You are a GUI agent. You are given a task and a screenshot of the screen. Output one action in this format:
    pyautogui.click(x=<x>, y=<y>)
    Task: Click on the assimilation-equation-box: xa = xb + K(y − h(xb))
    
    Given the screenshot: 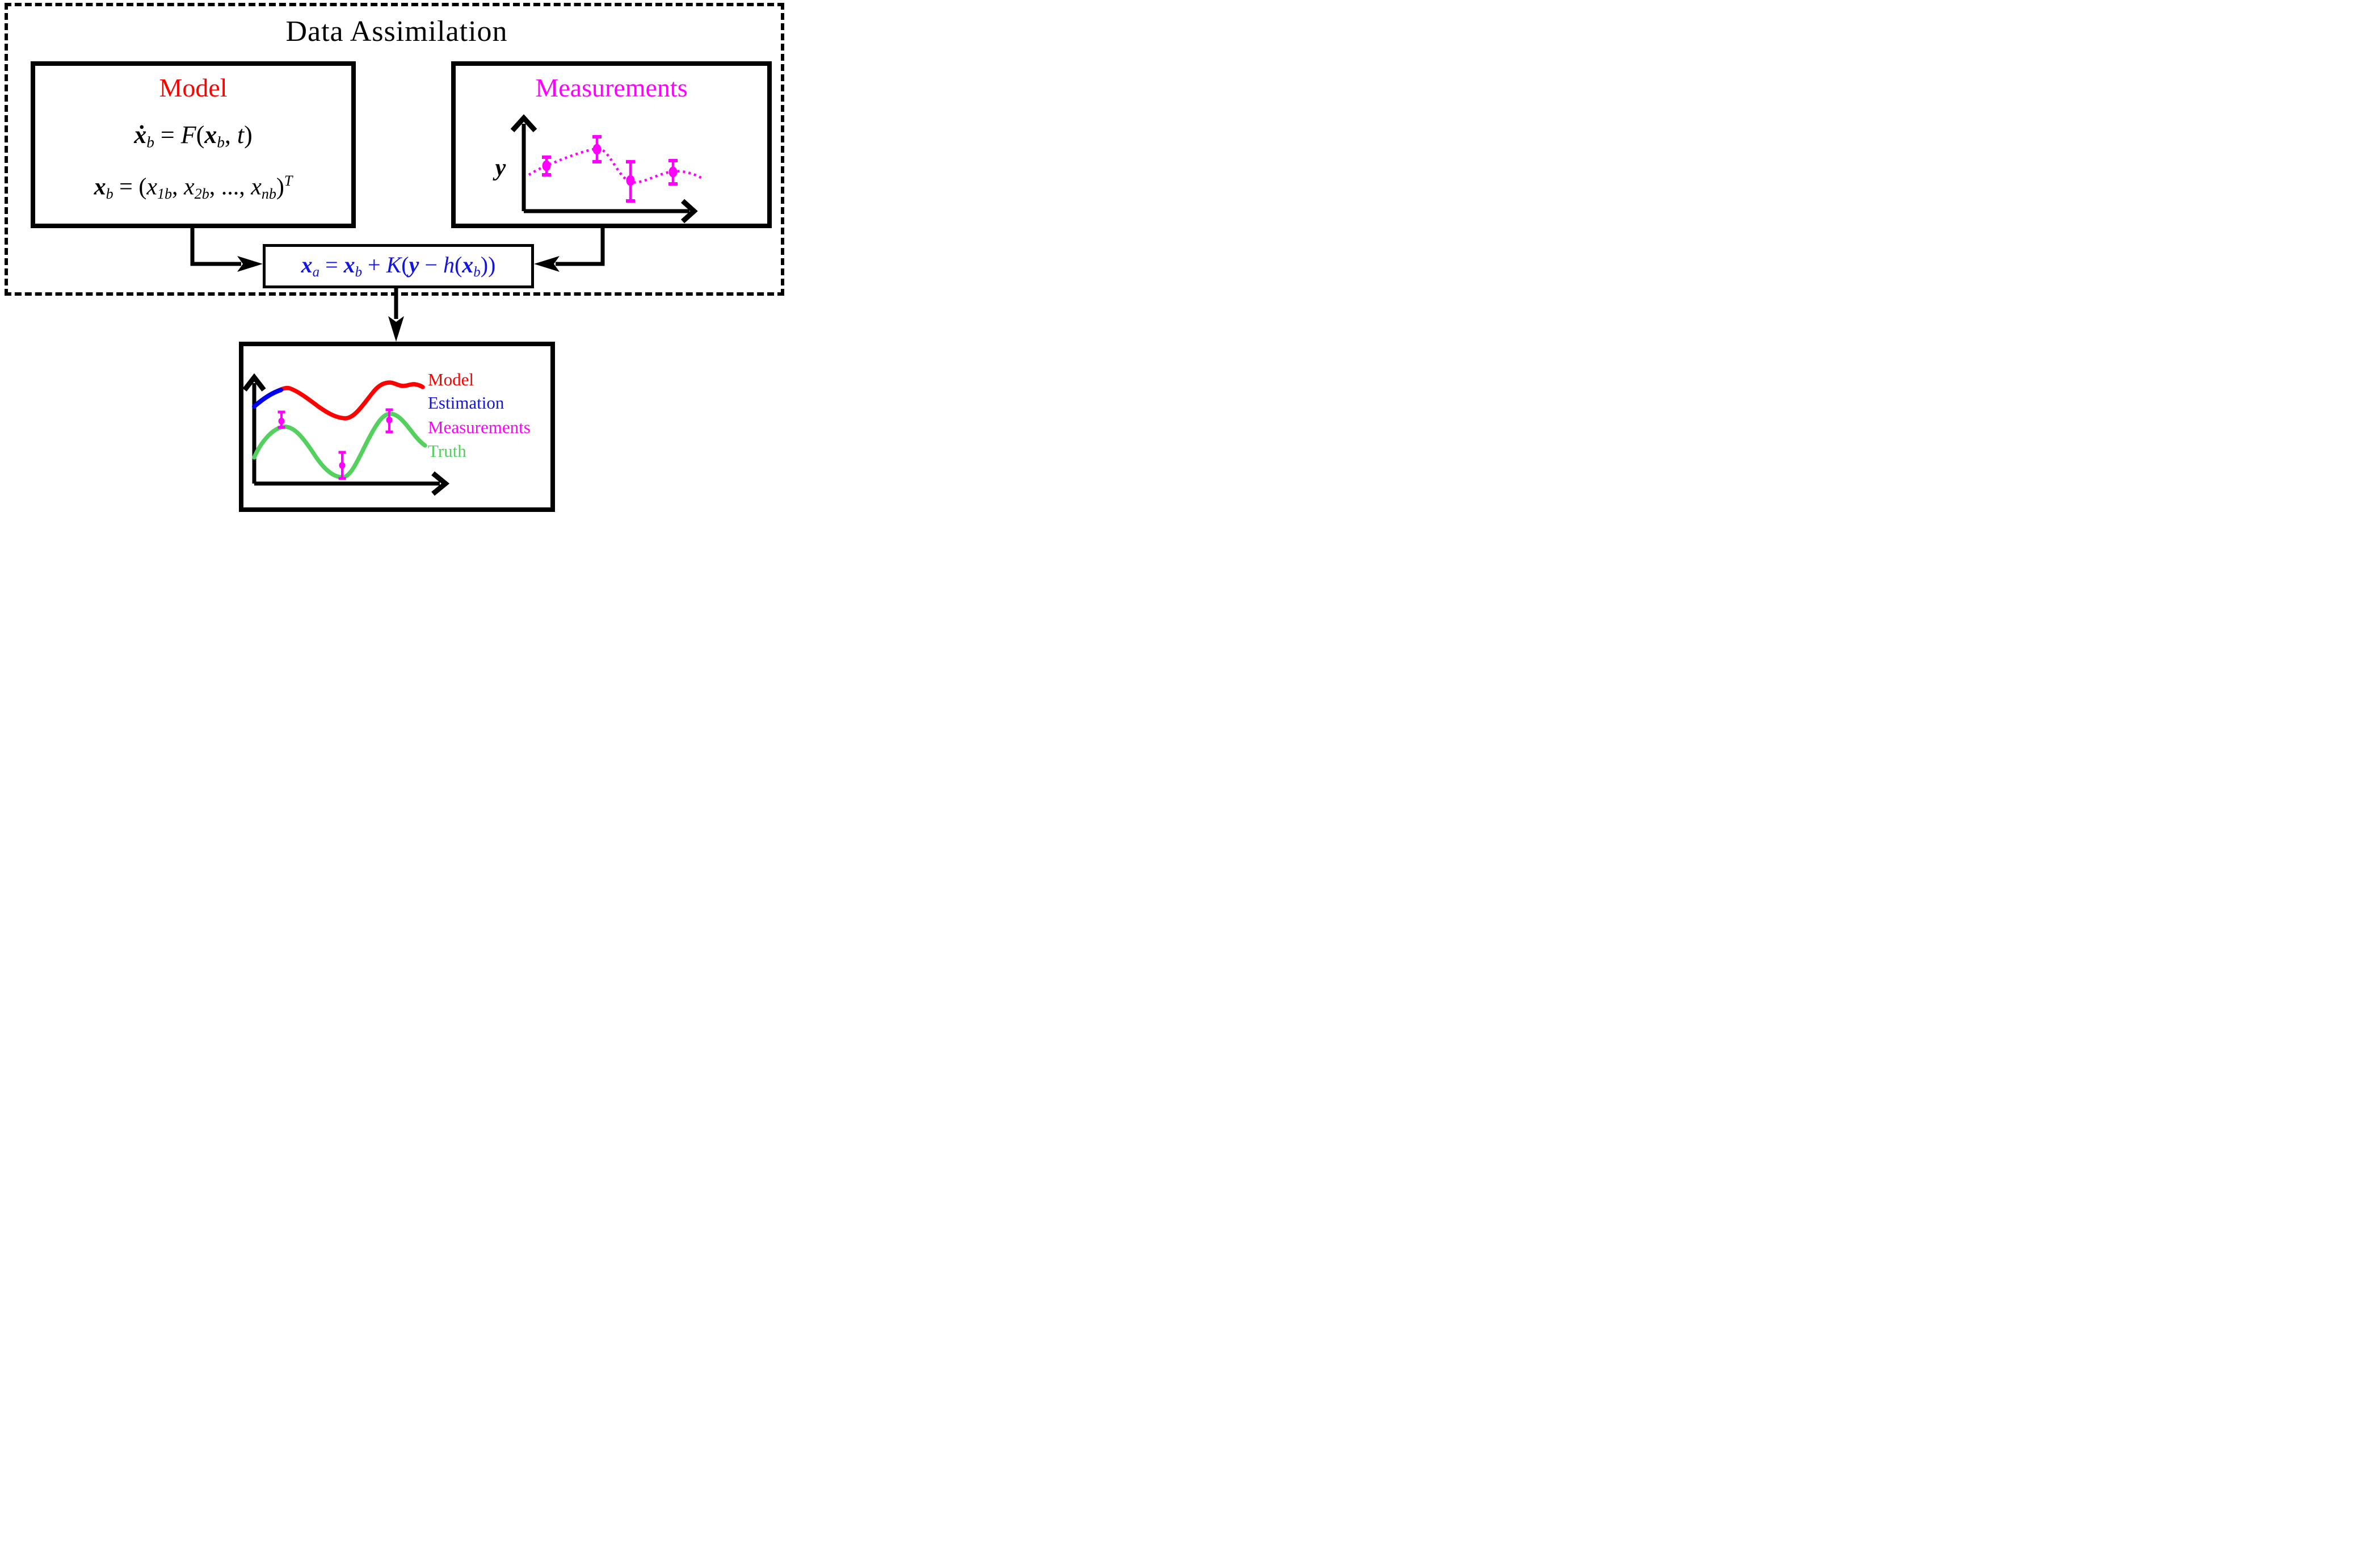 What is the action you would take?
    pyautogui.click(x=398, y=266)
    